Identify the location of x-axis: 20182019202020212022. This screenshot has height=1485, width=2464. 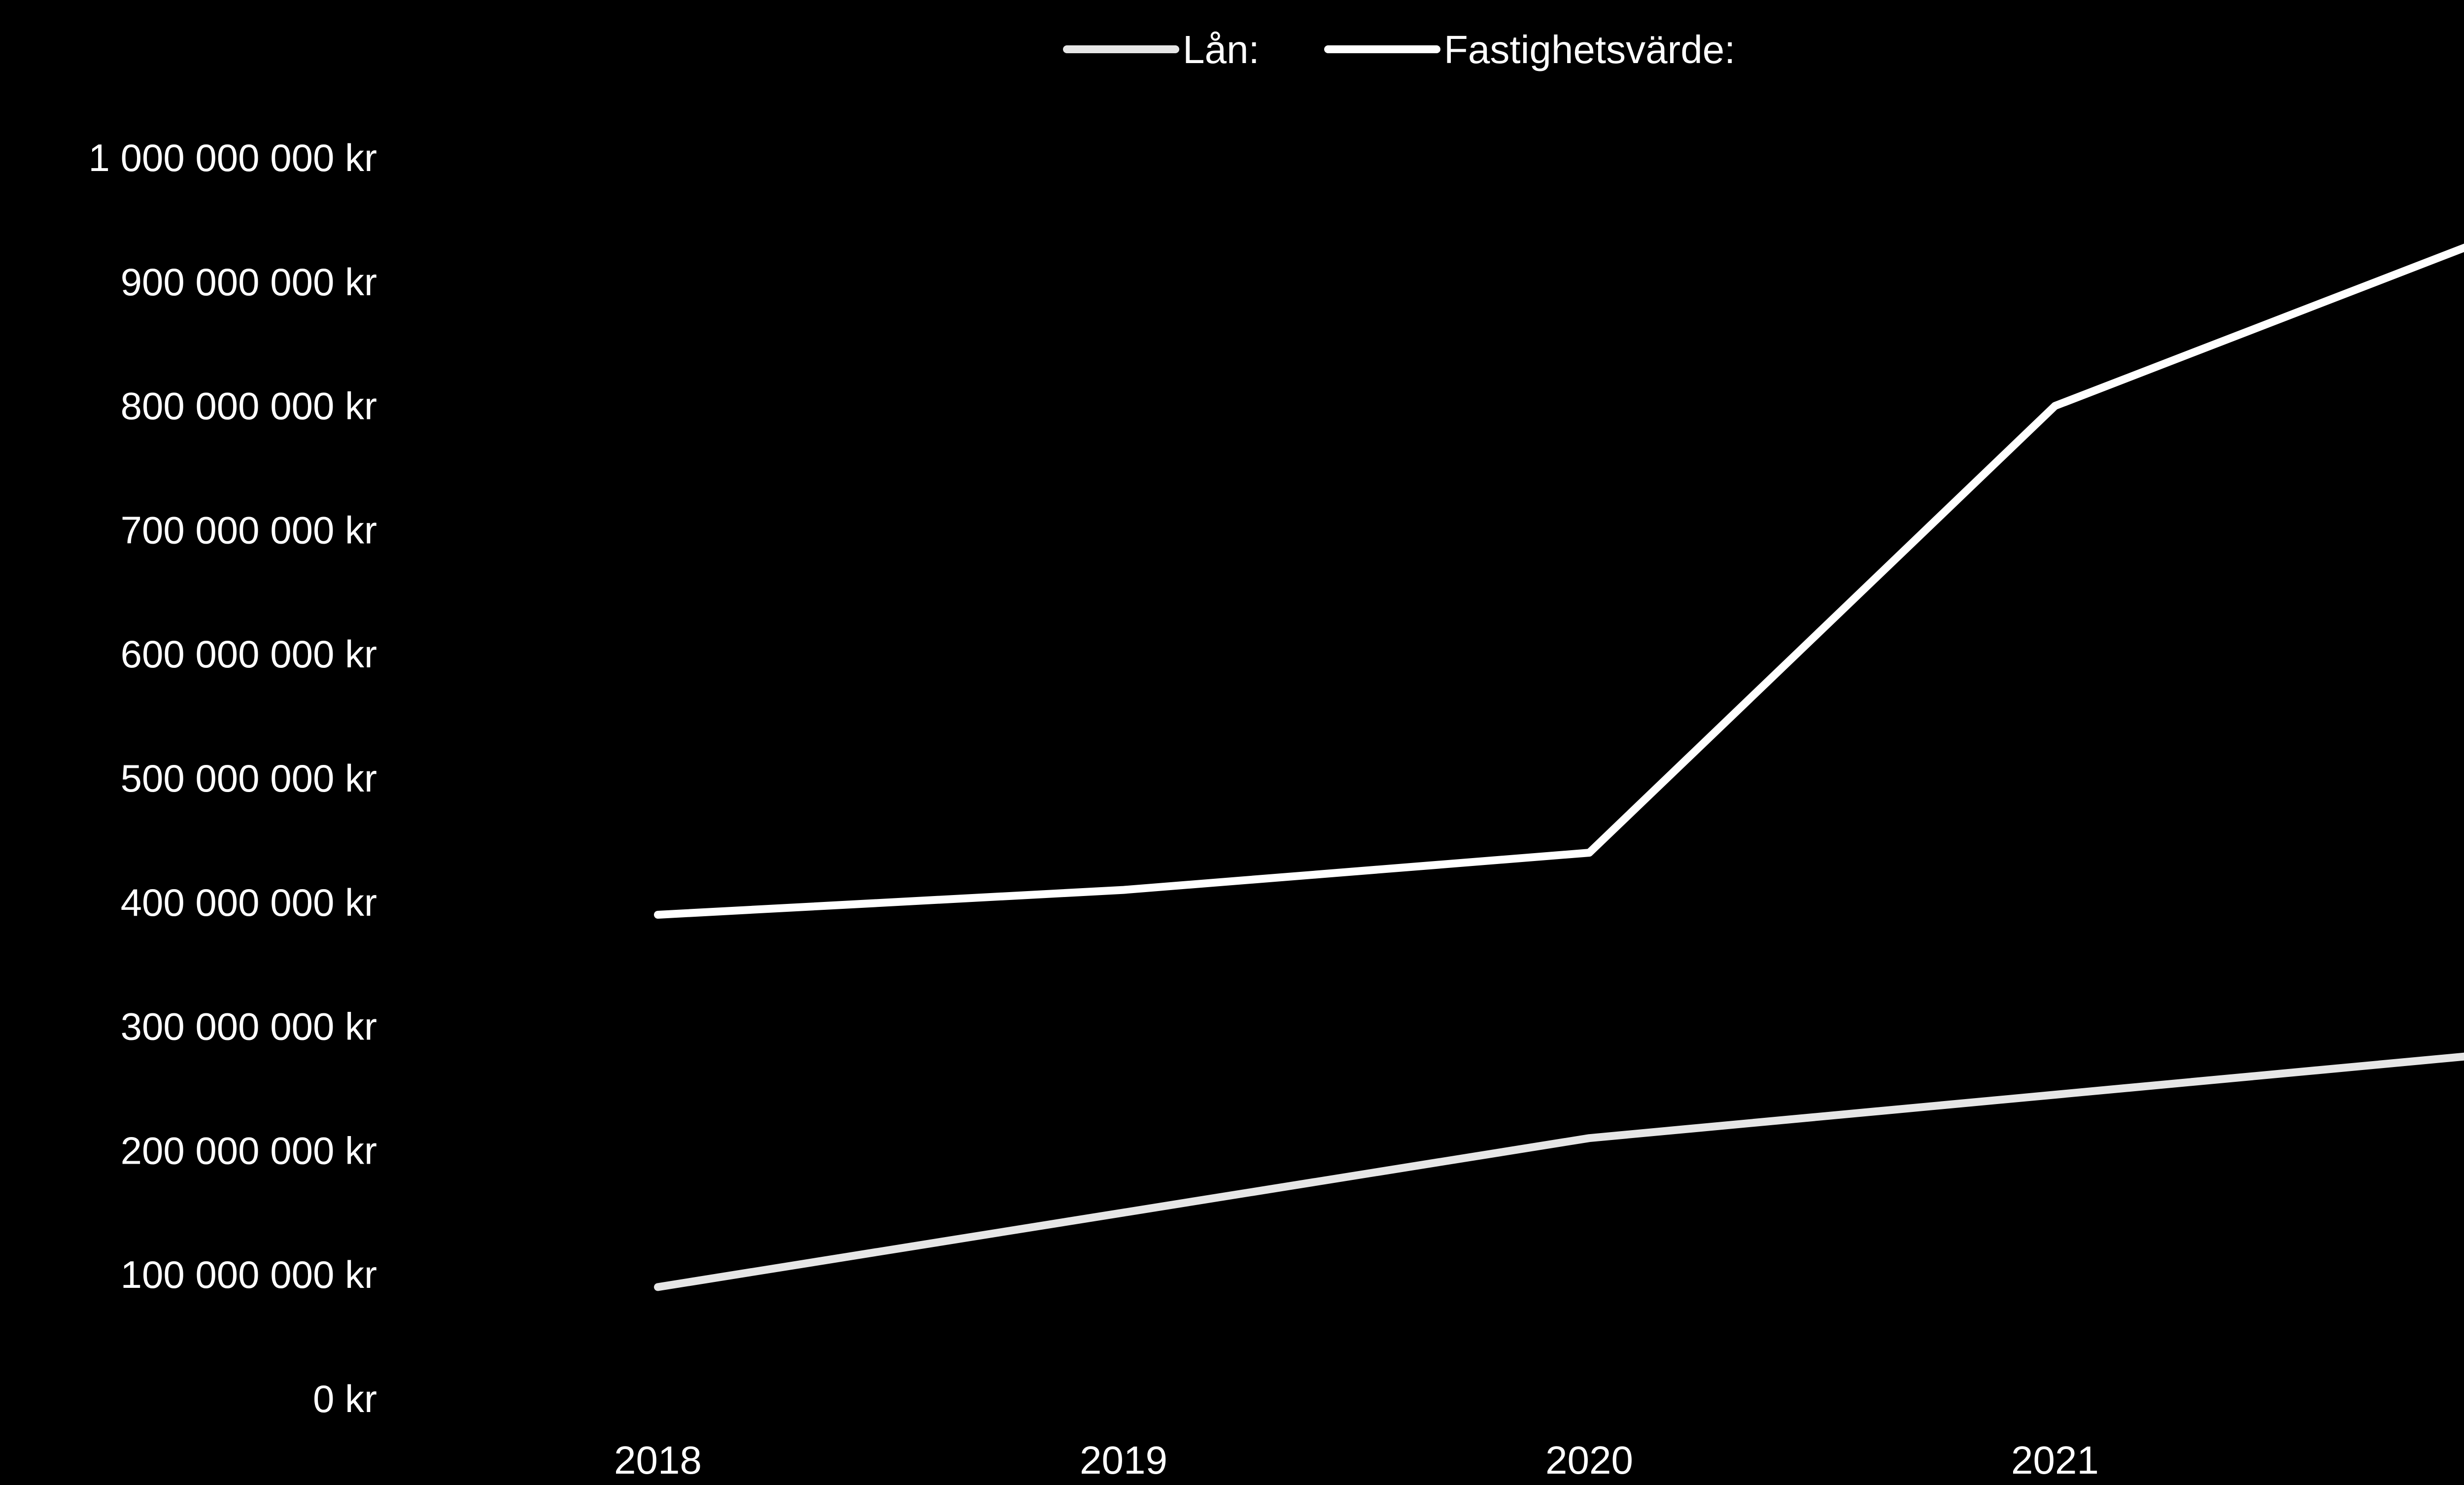
(1356, 1460).